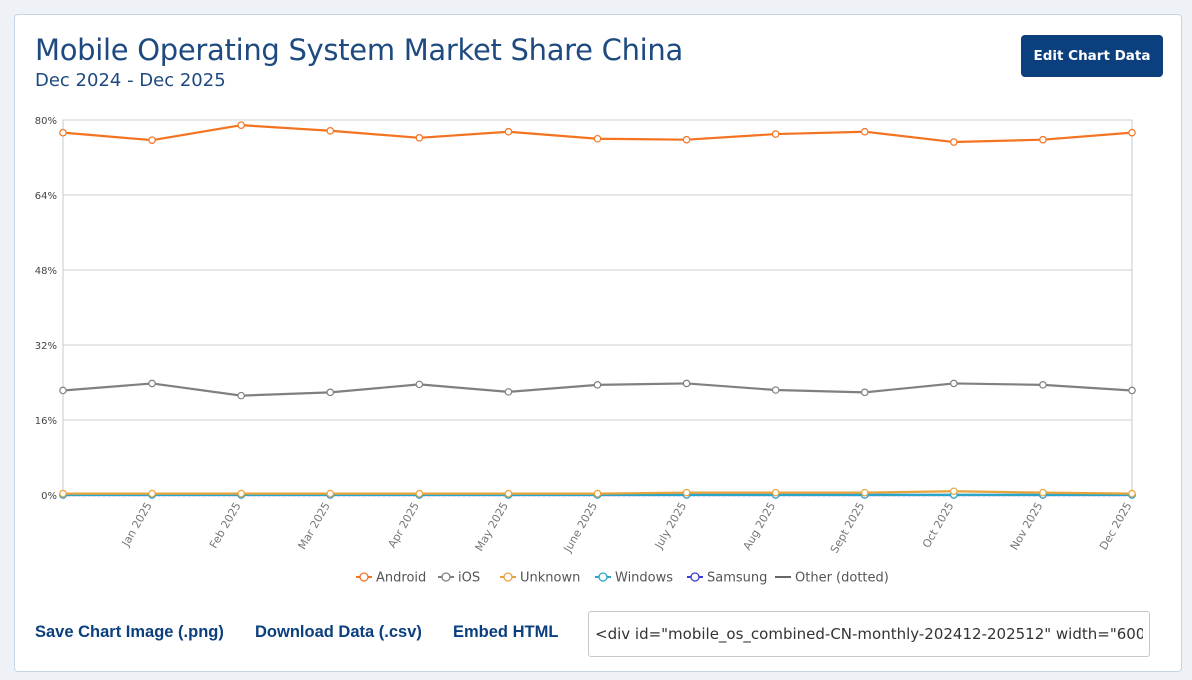 The height and width of the screenshot is (680, 1192). What do you see at coordinates (506, 632) in the screenshot?
I see `embed-html-link: Embed HTML` at bounding box center [506, 632].